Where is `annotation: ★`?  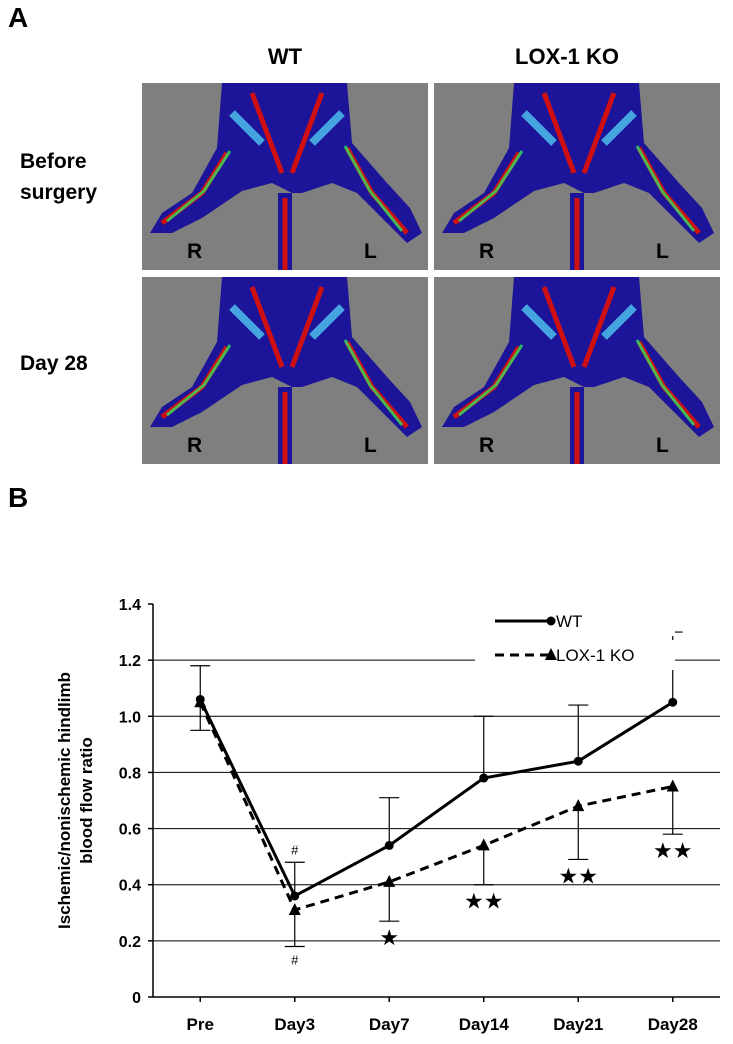
annotation: ★ is located at coordinates (389, 937).